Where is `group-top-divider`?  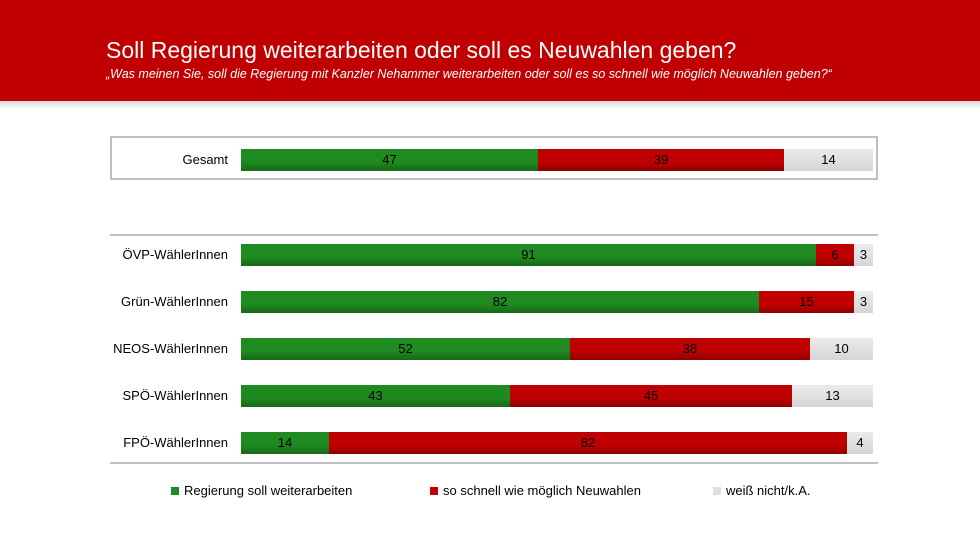
group-top-divider is located at coordinates (494, 235).